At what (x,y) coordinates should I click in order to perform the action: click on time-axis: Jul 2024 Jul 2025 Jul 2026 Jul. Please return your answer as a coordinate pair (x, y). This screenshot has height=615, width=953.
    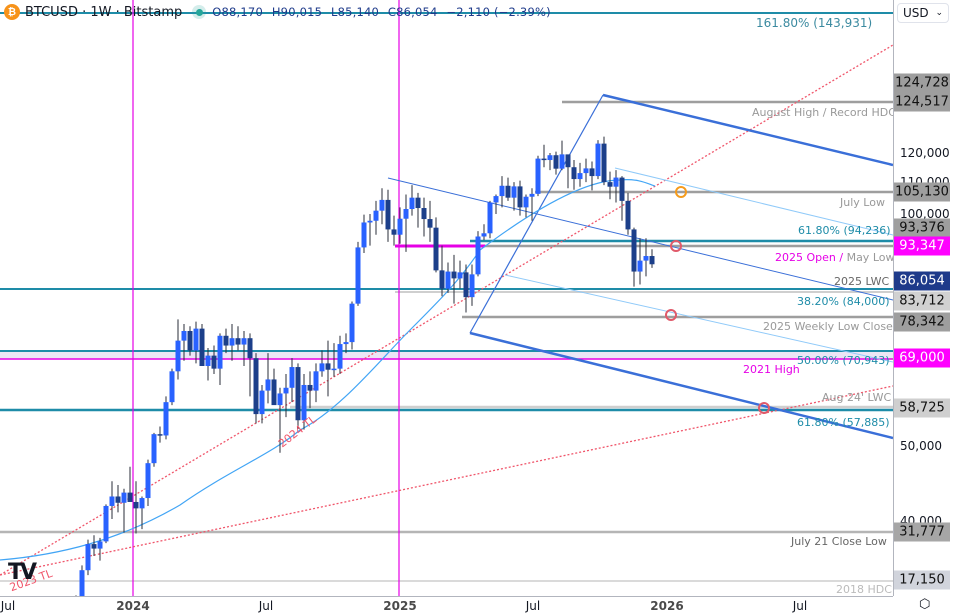
    Looking at the image, I should click on (446, 605).